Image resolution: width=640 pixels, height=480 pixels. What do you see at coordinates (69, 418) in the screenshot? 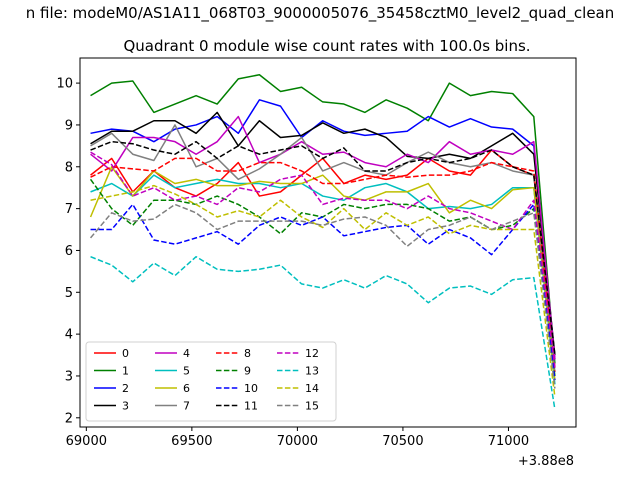
I see `y-tick-label: 2` at bounding box center [69, 418].